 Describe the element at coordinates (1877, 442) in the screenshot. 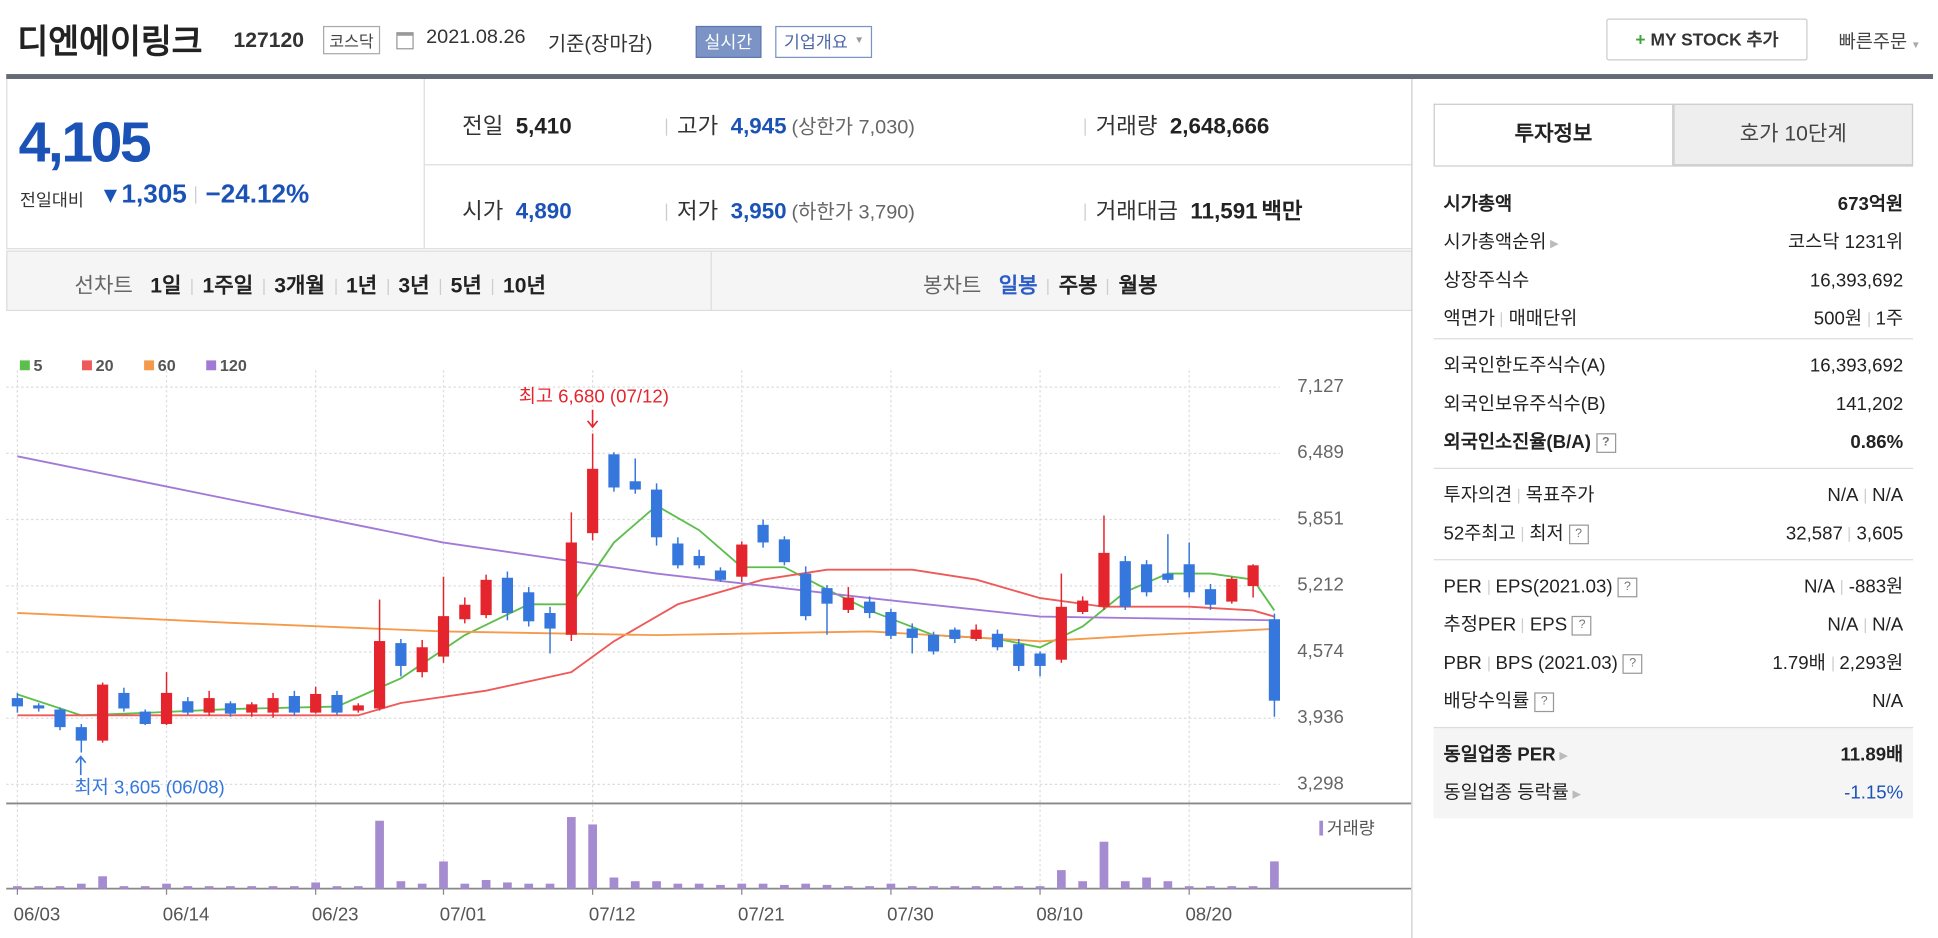

I see `value-part: 0.86%` at that location.